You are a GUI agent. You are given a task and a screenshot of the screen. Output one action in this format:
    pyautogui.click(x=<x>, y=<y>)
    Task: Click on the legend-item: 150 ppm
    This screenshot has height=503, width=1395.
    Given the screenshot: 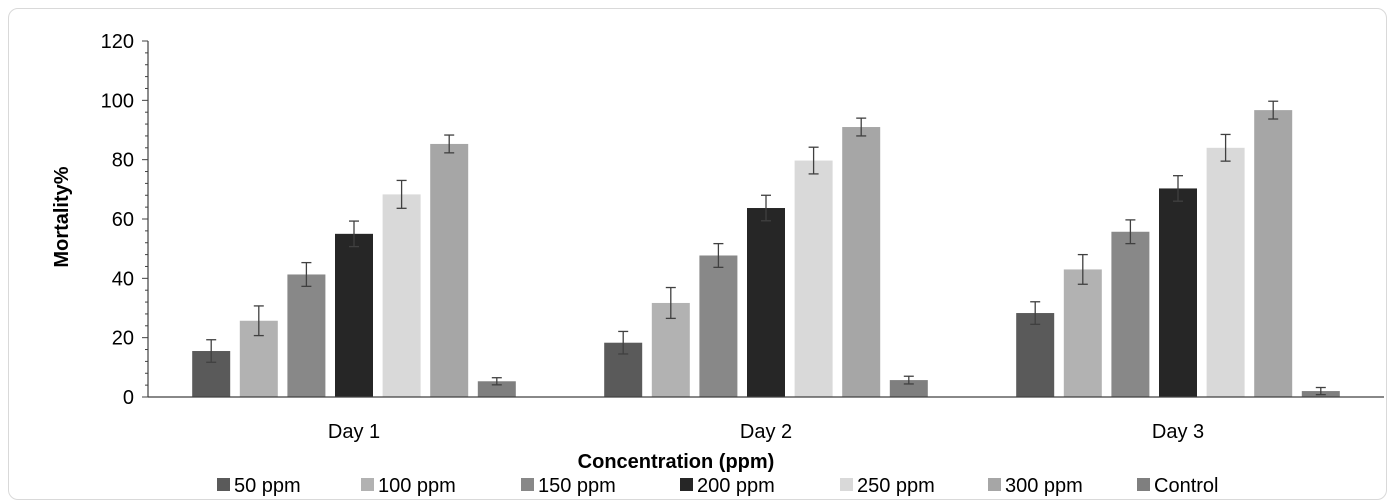 What is the action you would take?
    pyautogui.click(x=568, y=486)
    